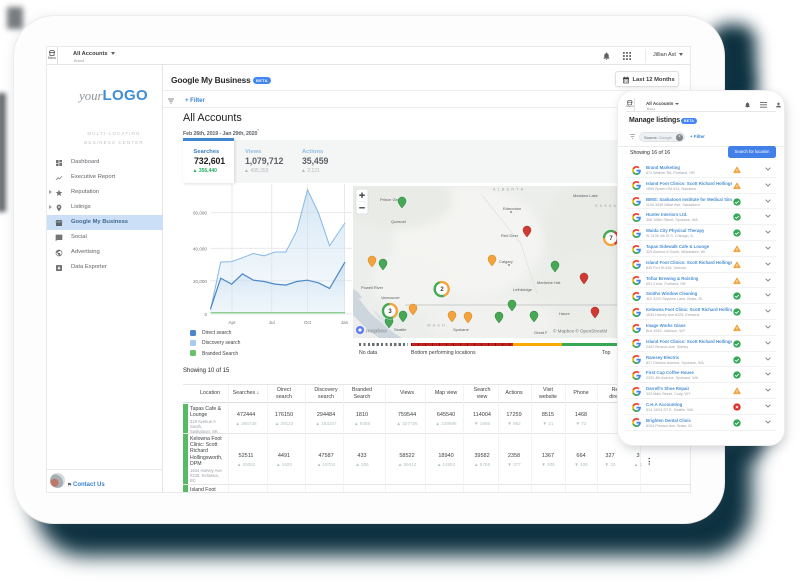 This screenshot has width=800, height=588. Describe the element at coordinates (400, 329) in the screenshot. I see `svg-text: Seattle` at that location.